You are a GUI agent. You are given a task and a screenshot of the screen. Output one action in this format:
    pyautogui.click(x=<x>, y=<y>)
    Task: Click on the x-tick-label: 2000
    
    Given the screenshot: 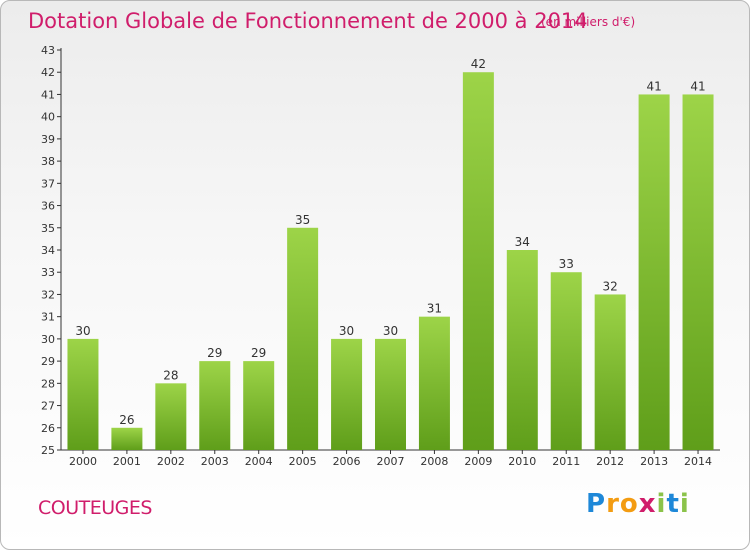 What is the action you would take?
    pyautogui.click(x=83, y=461)
    